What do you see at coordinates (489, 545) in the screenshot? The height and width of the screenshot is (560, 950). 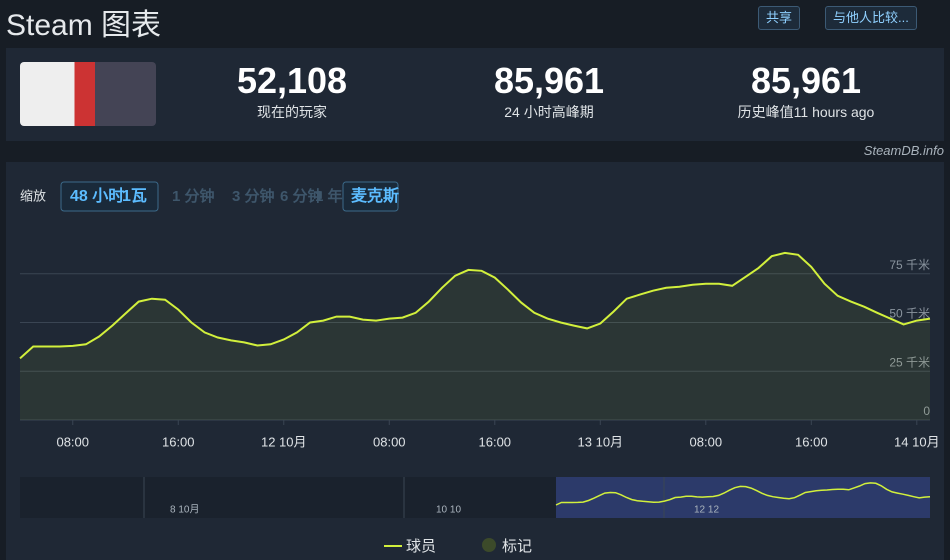 I see `legend-marker` at bounding box center [489, 545].